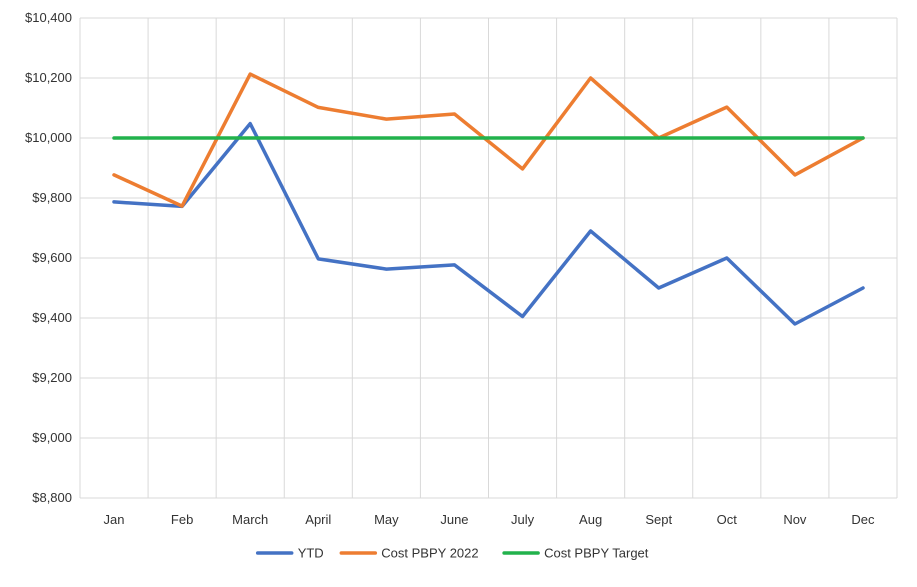 This screenshot has width=917, height=587. I want to click on y-tick-label: $10,200, so click(48, 77).